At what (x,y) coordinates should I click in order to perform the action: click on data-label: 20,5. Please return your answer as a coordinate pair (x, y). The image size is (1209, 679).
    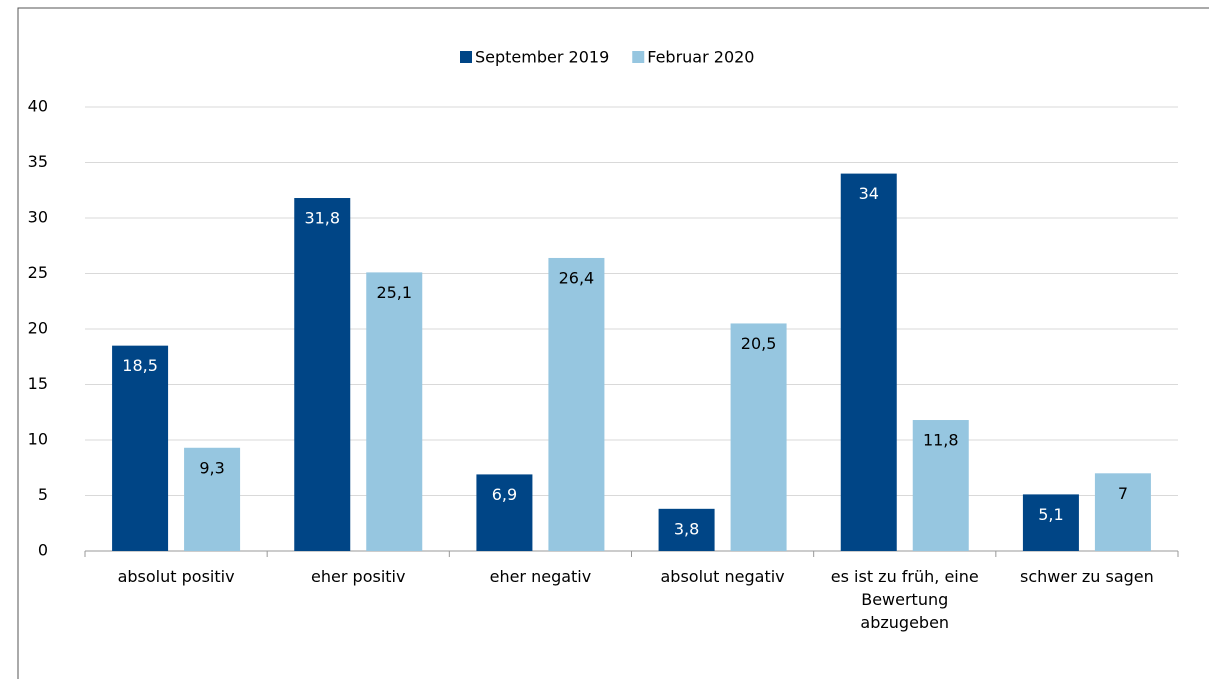
    Looking at the image, I should click on (759, 343).